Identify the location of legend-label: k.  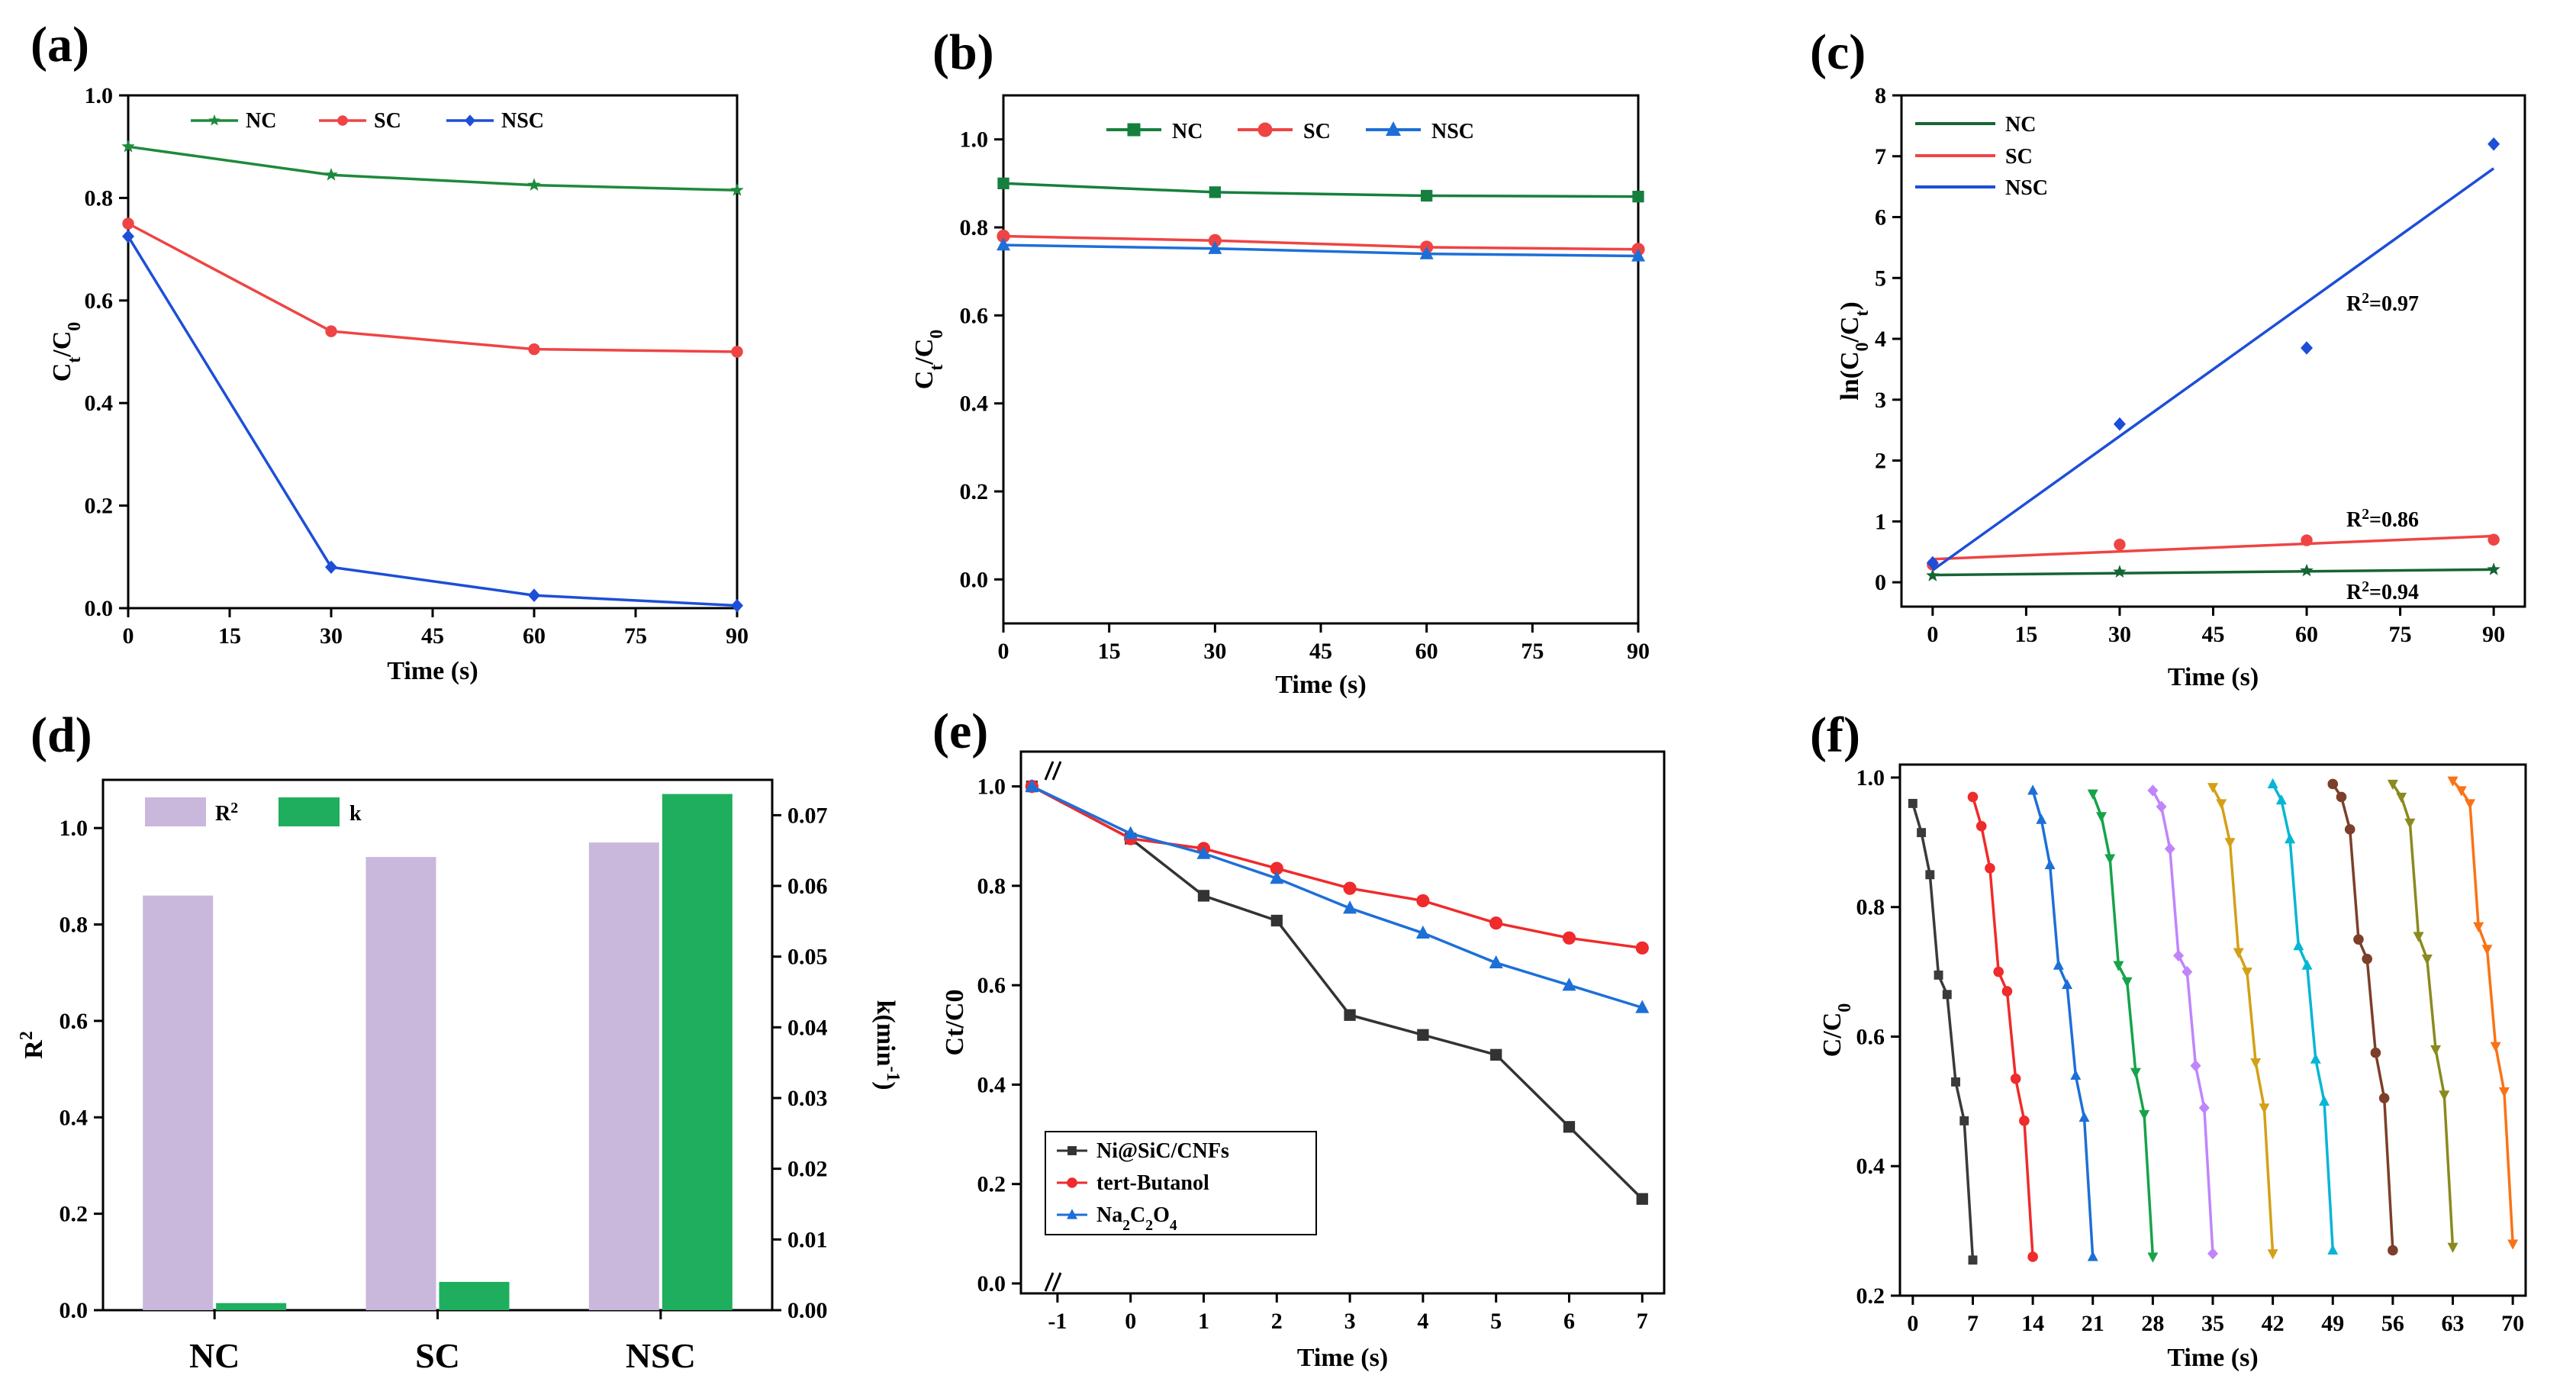
(355, 814).